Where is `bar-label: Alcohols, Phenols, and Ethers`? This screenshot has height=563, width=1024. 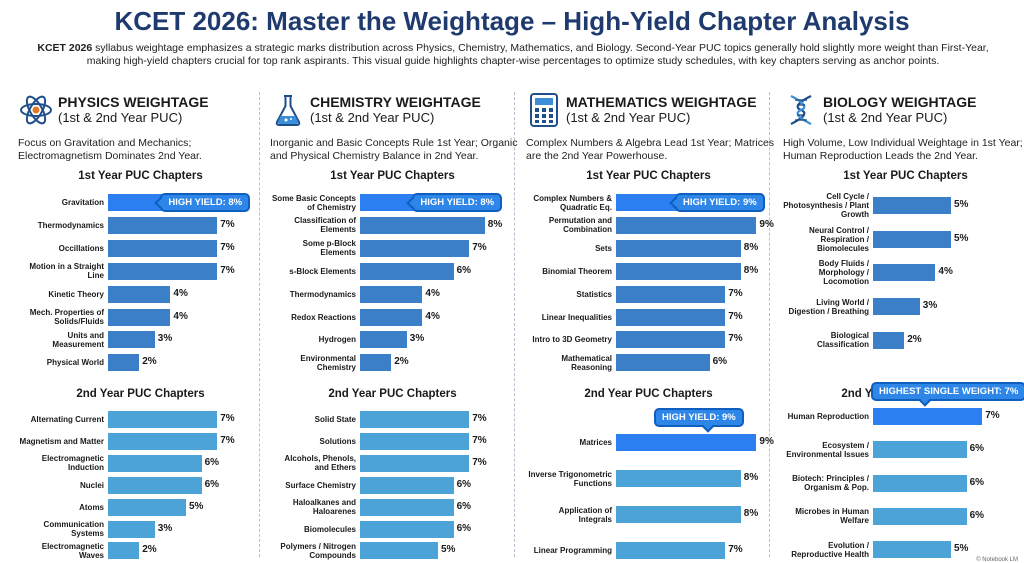
bar-label: Alcohols, Phenols, and Ethers is located at coordinates (320, 463).